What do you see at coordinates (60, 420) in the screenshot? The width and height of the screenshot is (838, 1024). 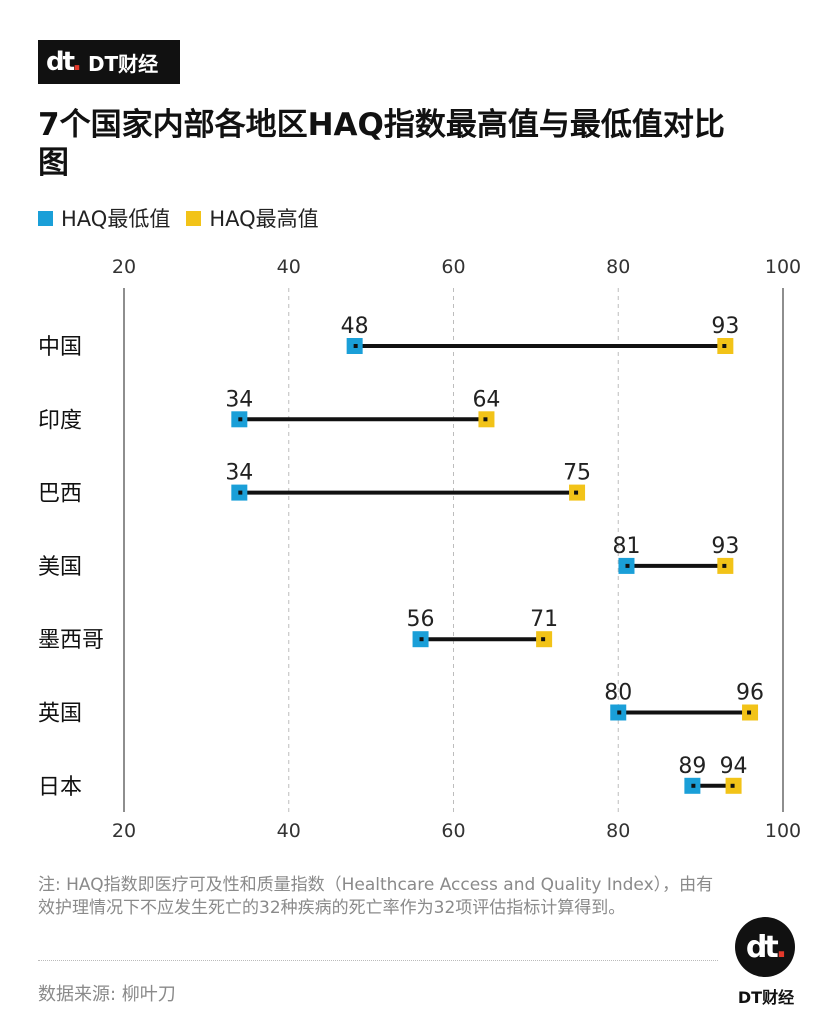 I see `category-label: 印度` at bounding box center [60, 420].